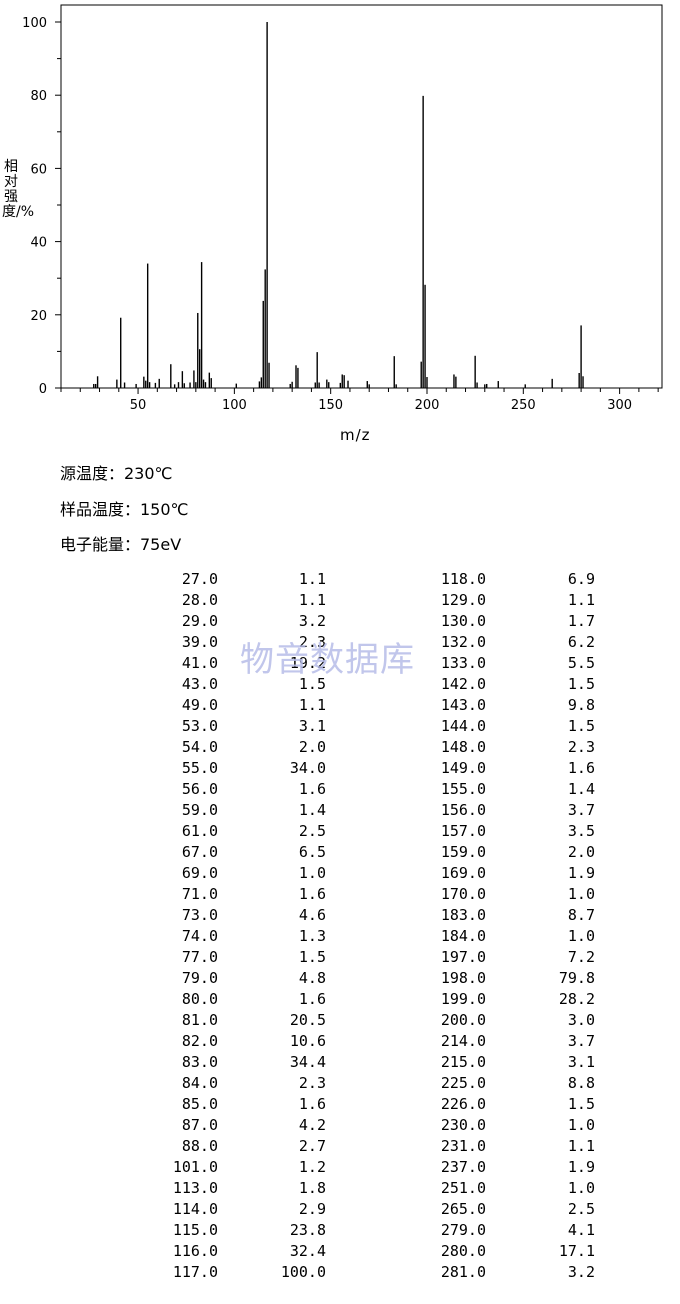 The height and width of the screenshot is (1304, 680). I want to click on table-mz-value: 101.0, so click(195, 1167).